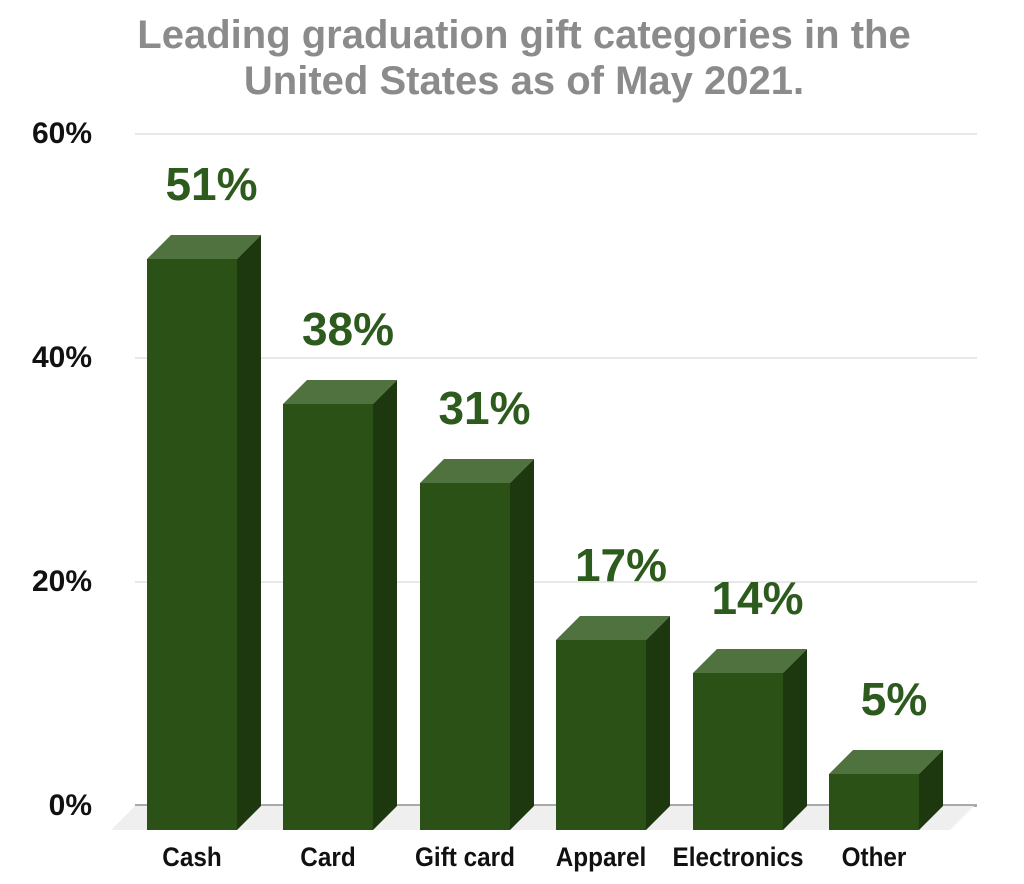  Describe the element at coordinates (894, 699) in the screenshot. I see `bar-value-label: 5%` at that location.